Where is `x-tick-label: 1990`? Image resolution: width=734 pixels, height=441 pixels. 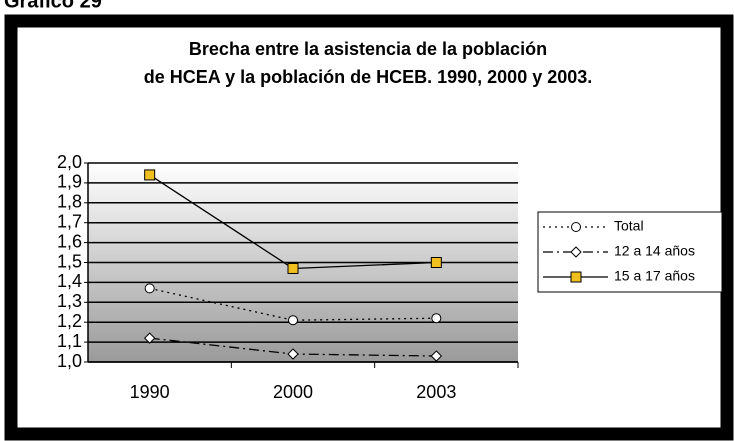 x-tick-label: 1990 is located at coordinates (150, 392).